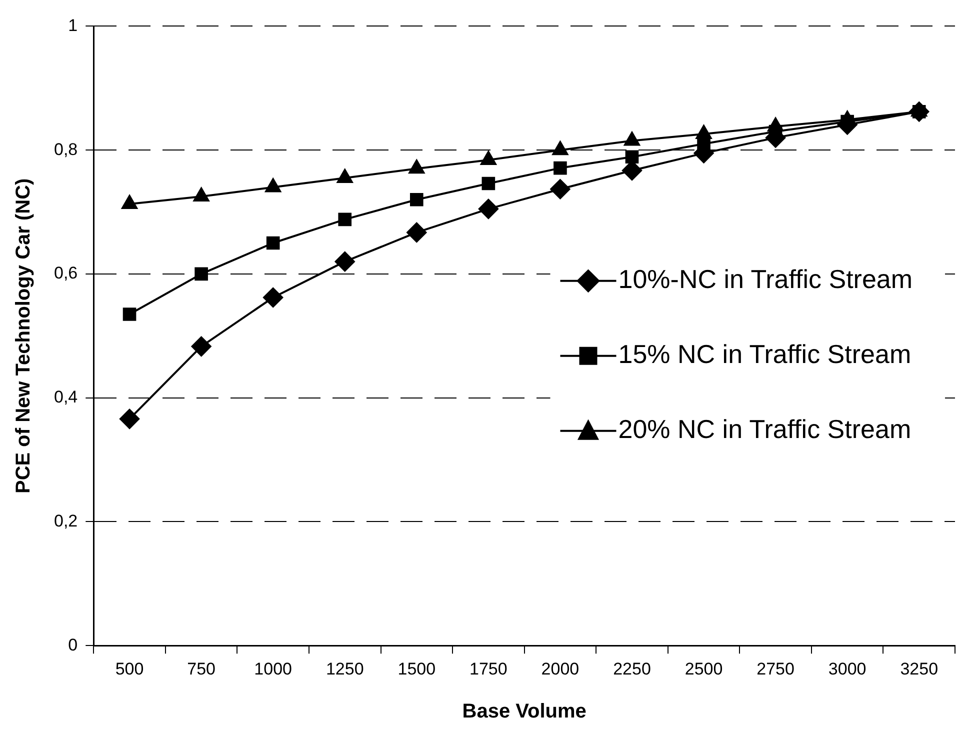 Image resolution: width=974 pixels, height=744 pixels. Describe the element at coordinates (632, 668) in the screenshot. I see `x-tick-label: 2250` at that location.